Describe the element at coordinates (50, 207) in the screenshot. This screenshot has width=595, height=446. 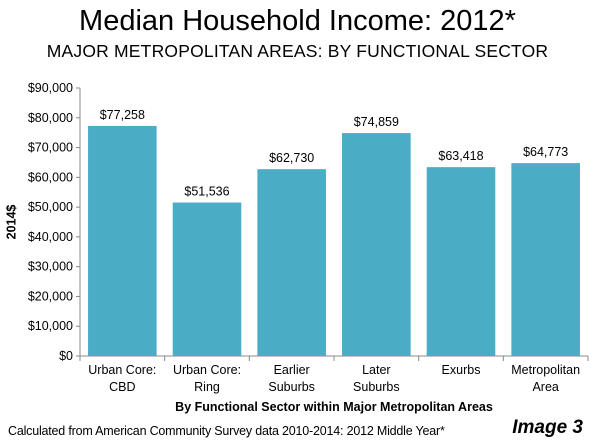
I see `y-tick-label: $50,000` at that location.